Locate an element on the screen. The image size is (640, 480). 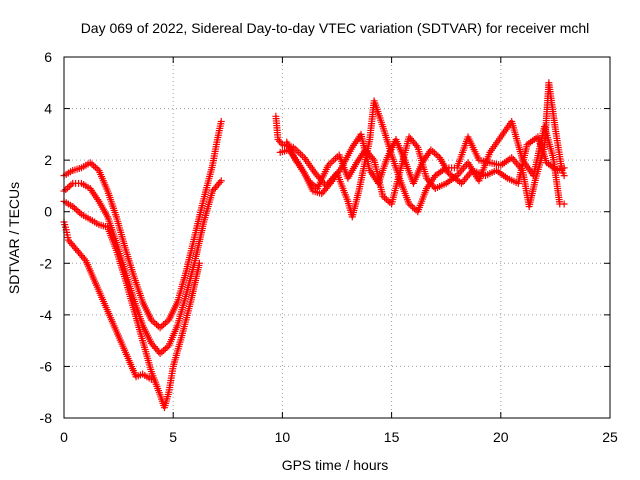
y-tick-label: -2 is located at coordinates (46, 263).